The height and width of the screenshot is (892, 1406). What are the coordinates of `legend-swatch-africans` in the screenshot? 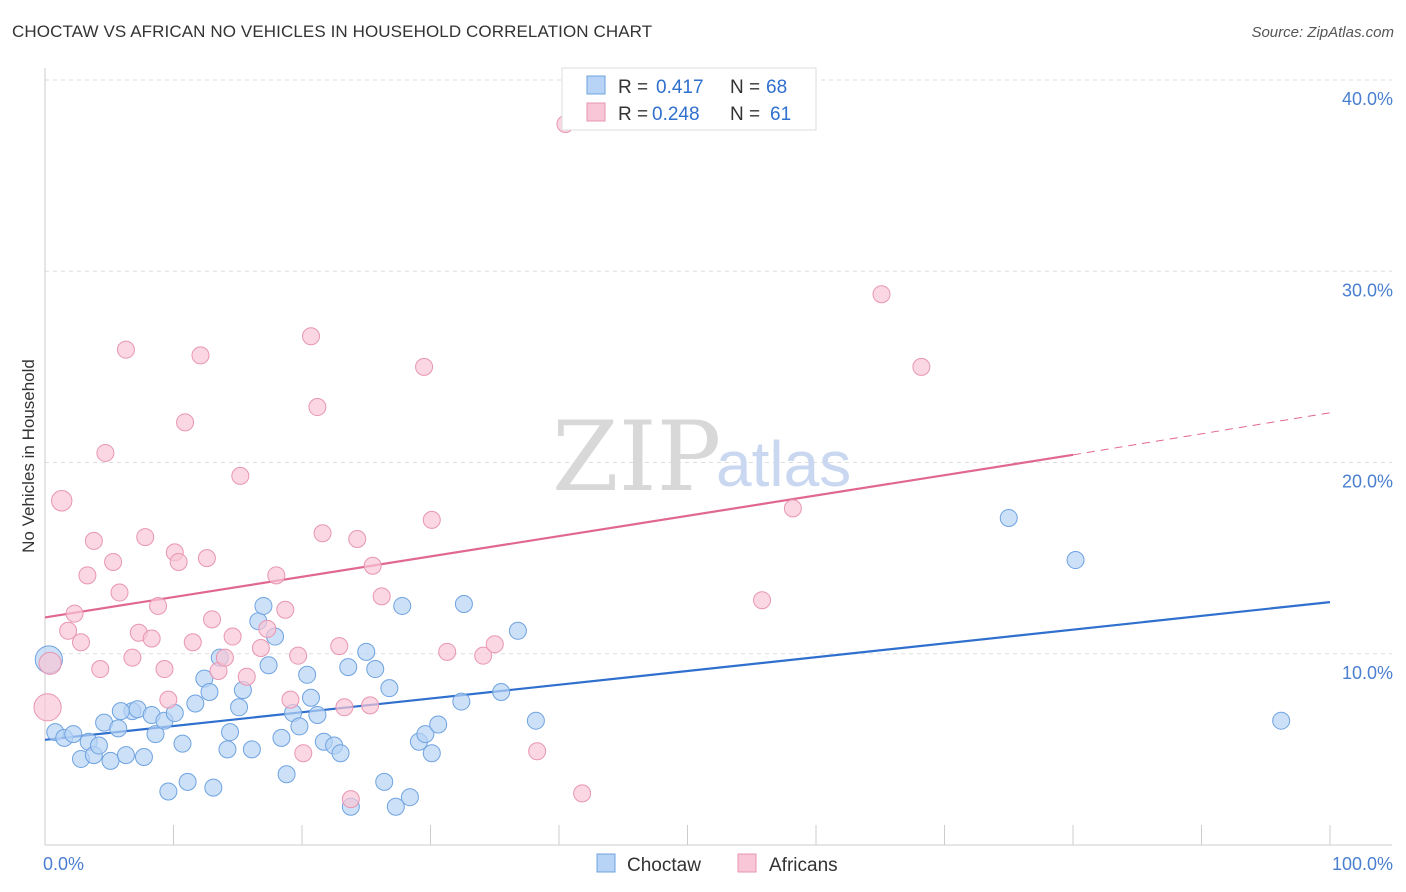 It's located at (596, 112).